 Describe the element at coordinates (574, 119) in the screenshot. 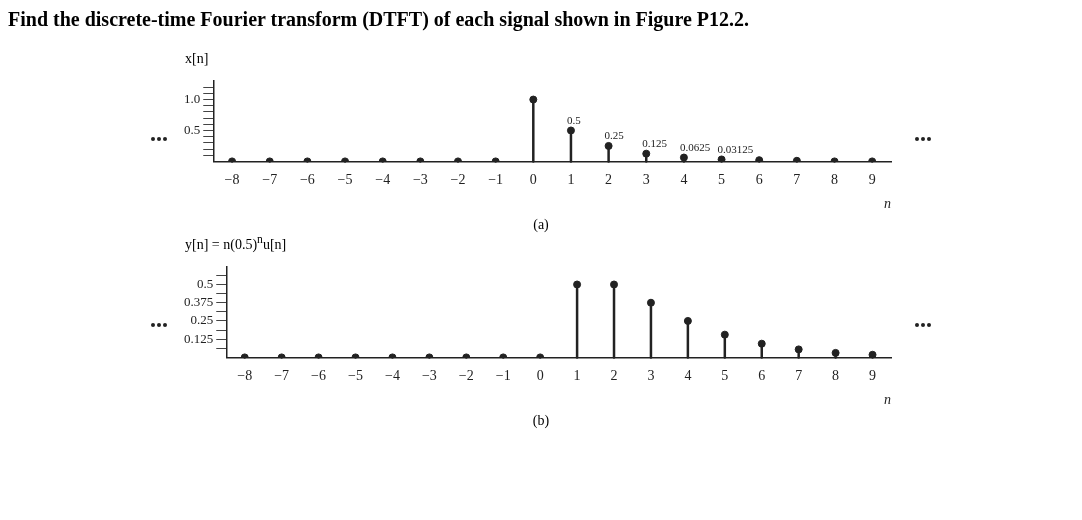

I see `data-label: 0.5` at that location.